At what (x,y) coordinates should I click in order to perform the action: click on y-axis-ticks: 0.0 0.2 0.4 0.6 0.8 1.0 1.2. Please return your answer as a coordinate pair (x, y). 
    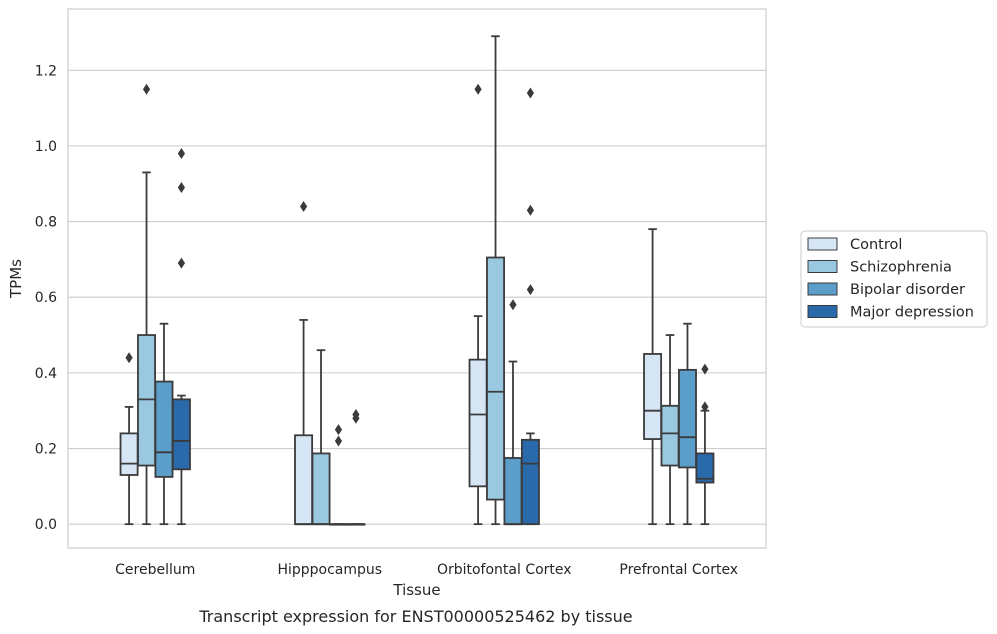
    Looking at the image, I should click on (46, 298).